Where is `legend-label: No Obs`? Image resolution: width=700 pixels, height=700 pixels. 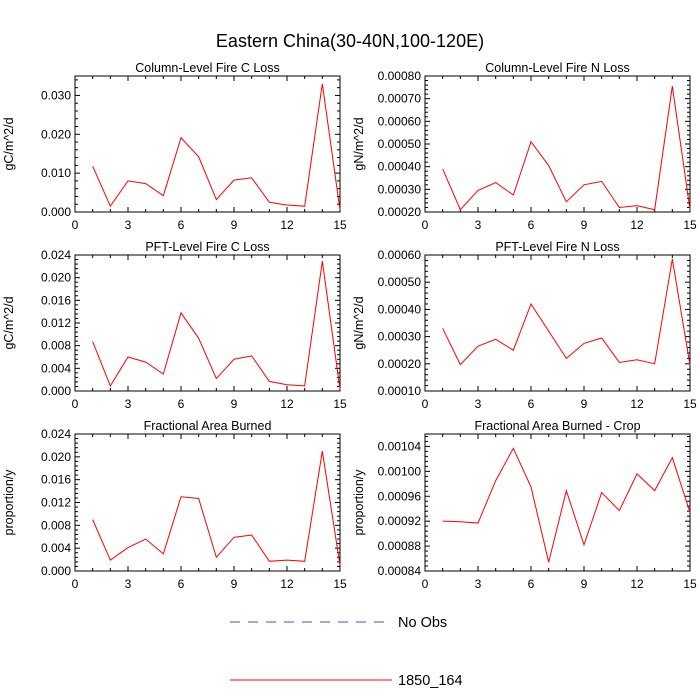
legend-label: No Obs is located at coordinates (422, 623).